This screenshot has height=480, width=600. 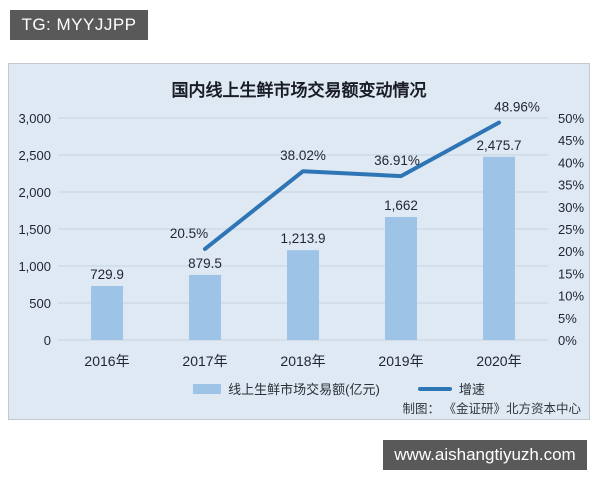 What do you see at coordinates (352, 185) in the screenshot?
I see `growth-line` at bounding box center [352, 185].